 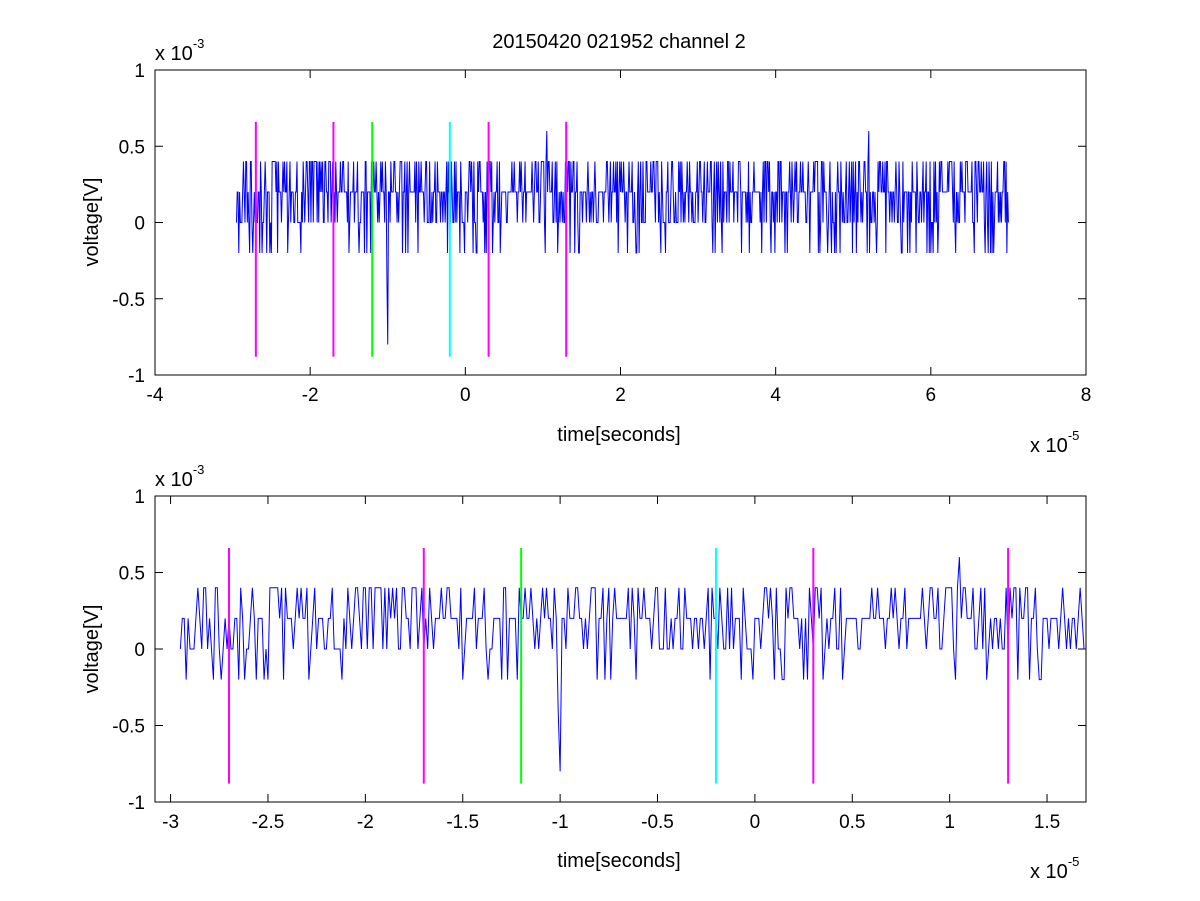 I want to click on bottom-x-tick-label: 1.5, so click(x=1047, y=822).